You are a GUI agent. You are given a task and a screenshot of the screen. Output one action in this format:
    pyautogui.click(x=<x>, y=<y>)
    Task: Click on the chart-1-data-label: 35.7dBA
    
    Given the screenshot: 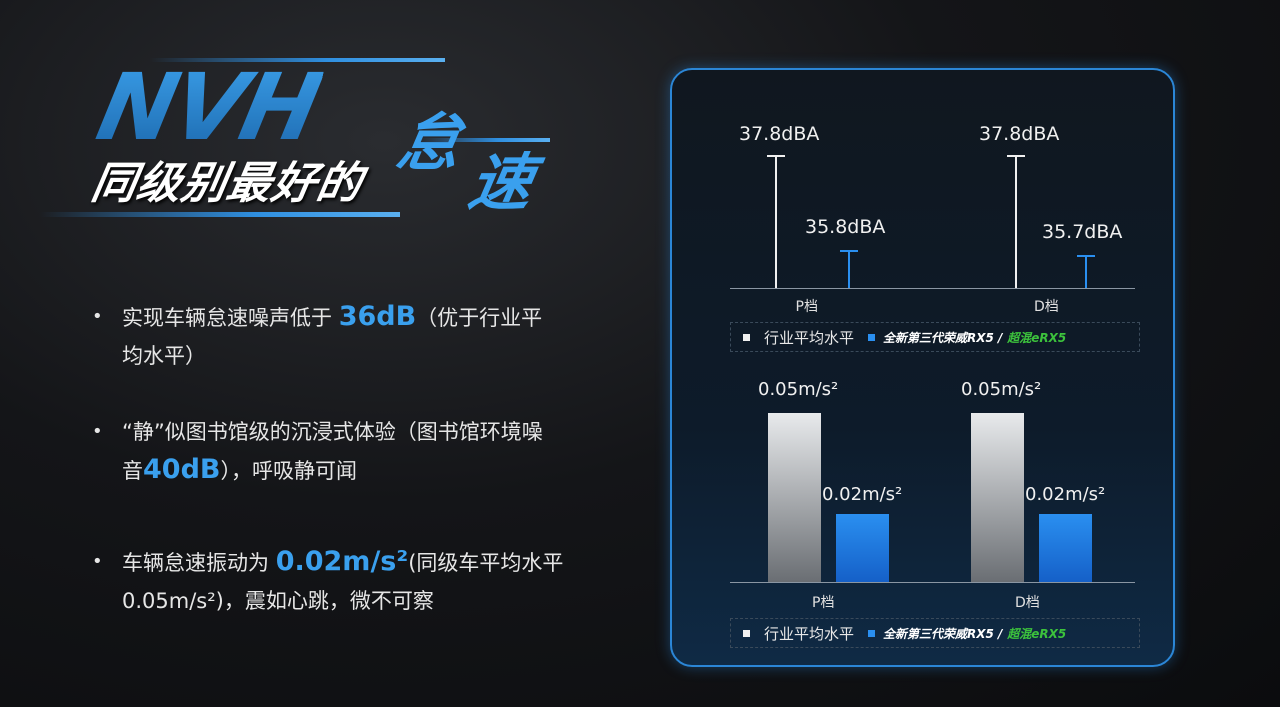 What is the action you would take?
    pyautogui.click(x=1082, y=231)
    